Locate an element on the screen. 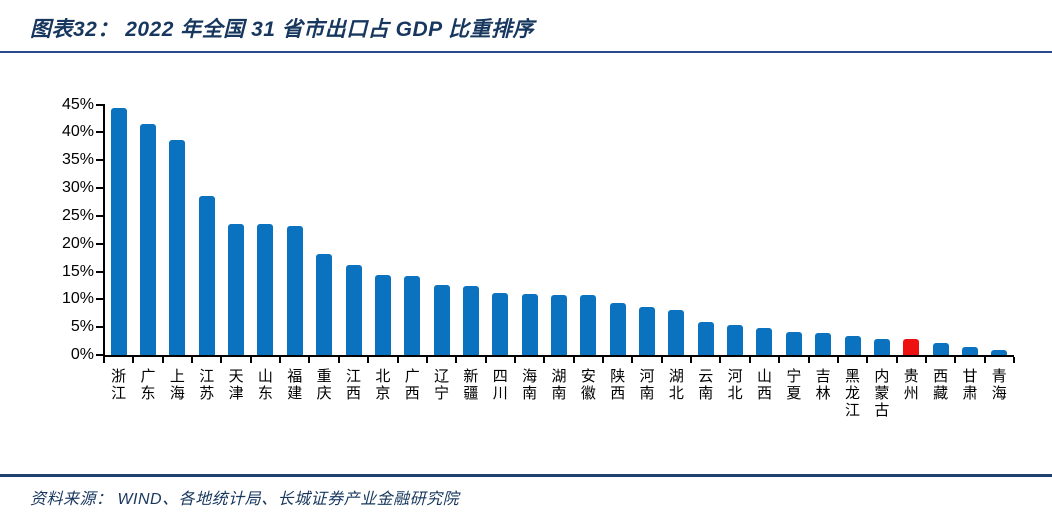  x-axis-label-char: 内 is located at coordinates (882, 376).